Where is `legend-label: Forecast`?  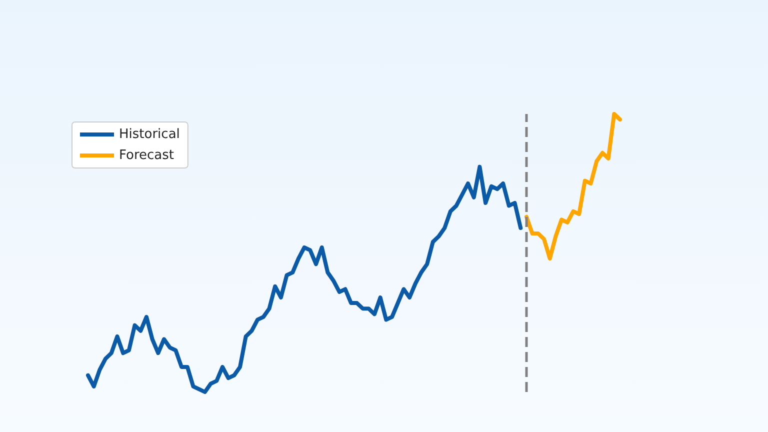
legend-label: Forecast is located at coordinates (146, 155).